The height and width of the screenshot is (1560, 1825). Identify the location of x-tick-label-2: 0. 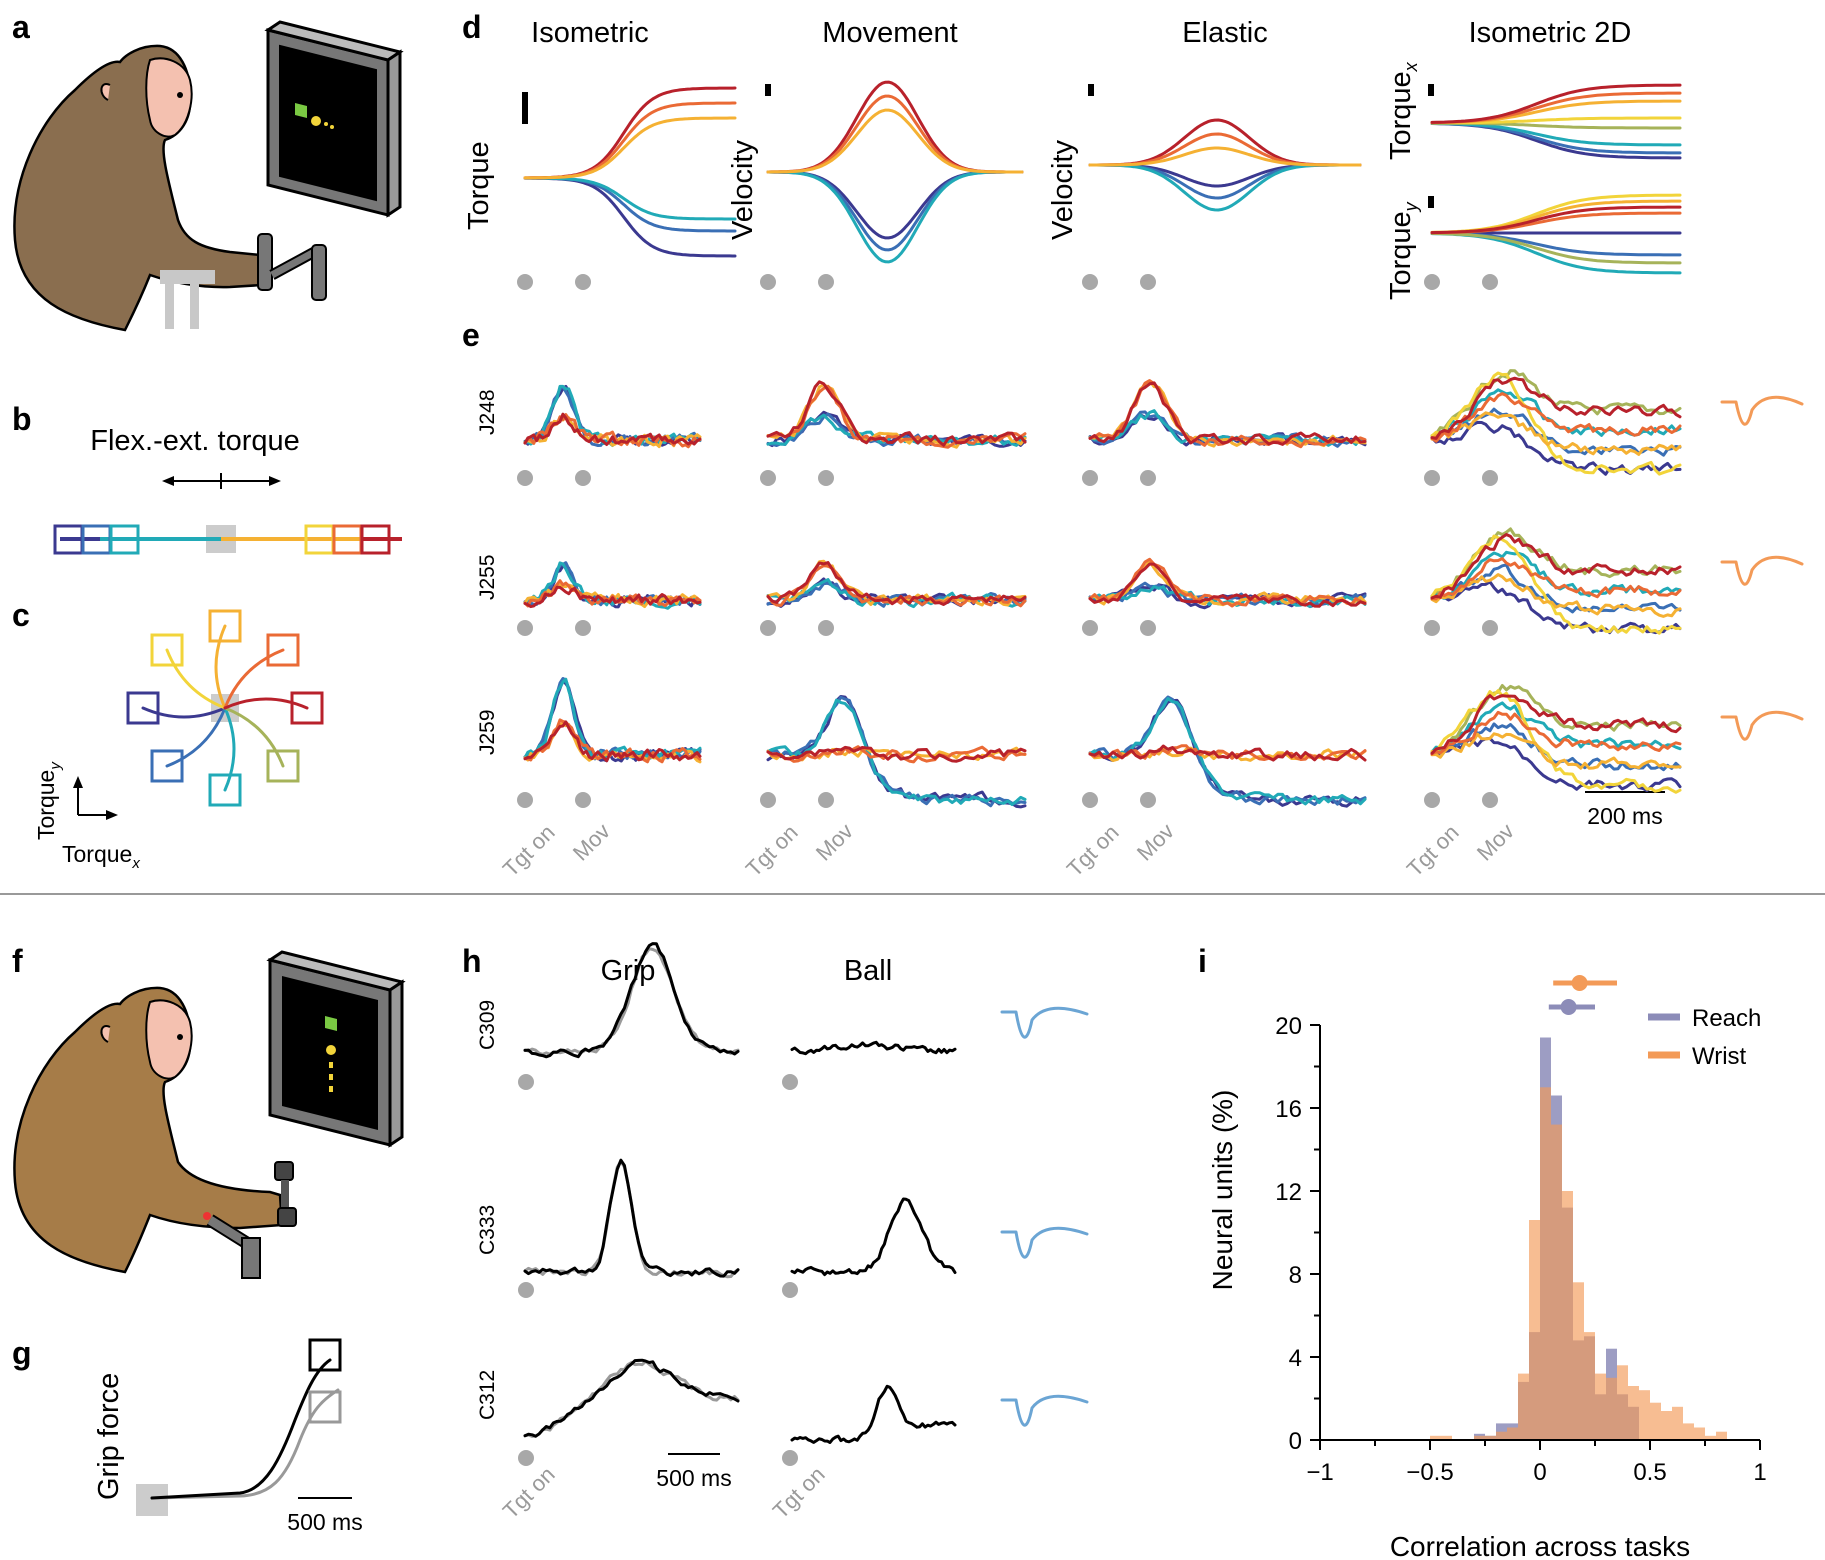
(1539, 1472).